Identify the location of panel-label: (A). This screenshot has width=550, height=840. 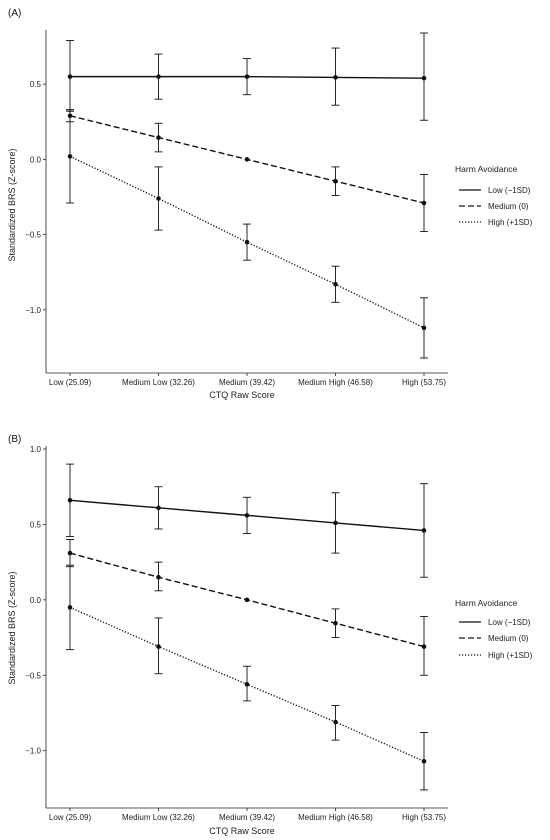
(14, 13).